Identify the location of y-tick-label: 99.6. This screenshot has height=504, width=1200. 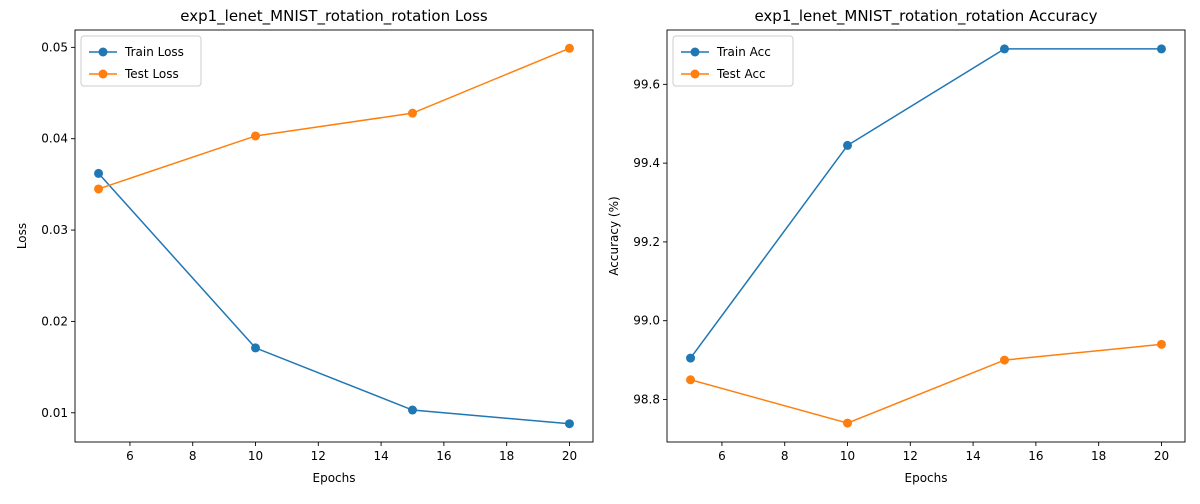
(646, 84).